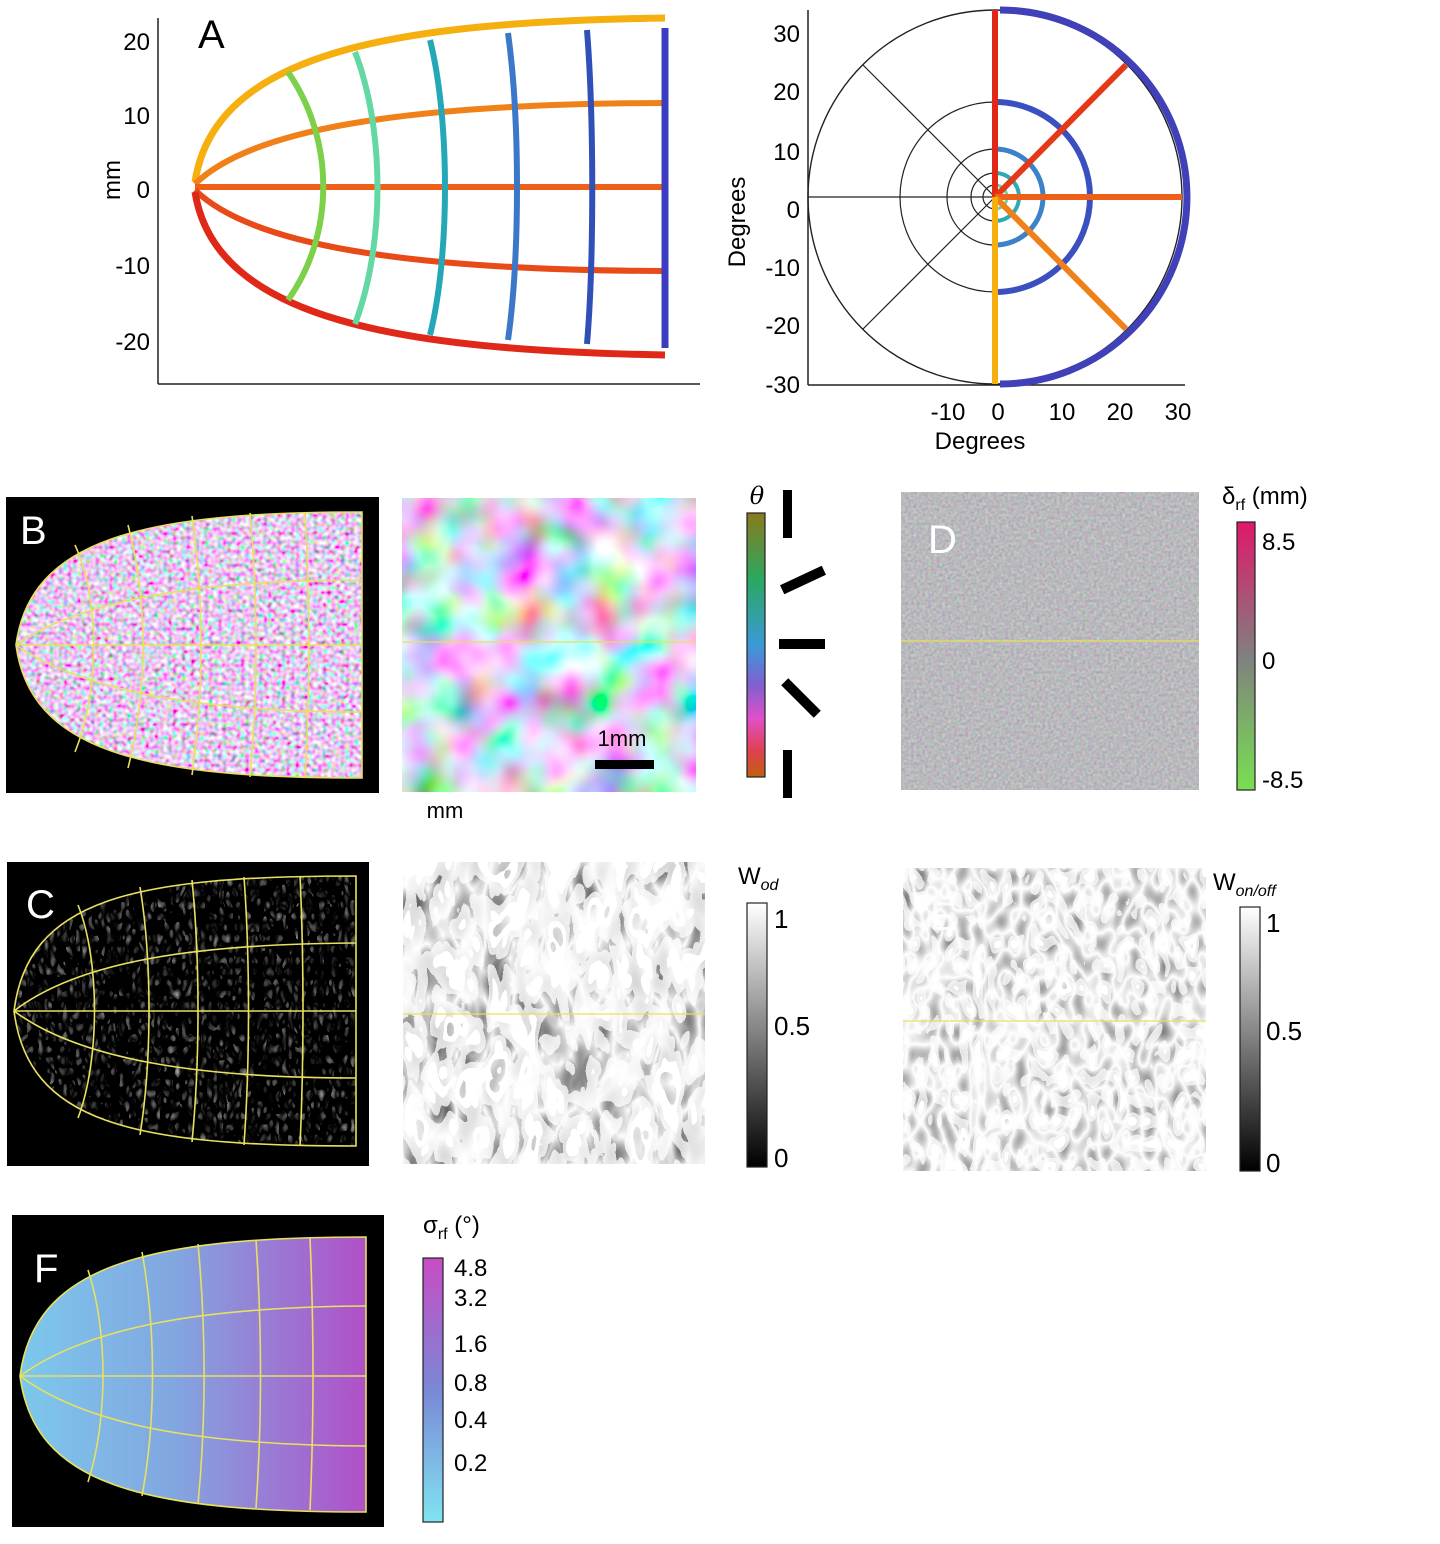  I want to click on scale-bar, so click(624, 764).